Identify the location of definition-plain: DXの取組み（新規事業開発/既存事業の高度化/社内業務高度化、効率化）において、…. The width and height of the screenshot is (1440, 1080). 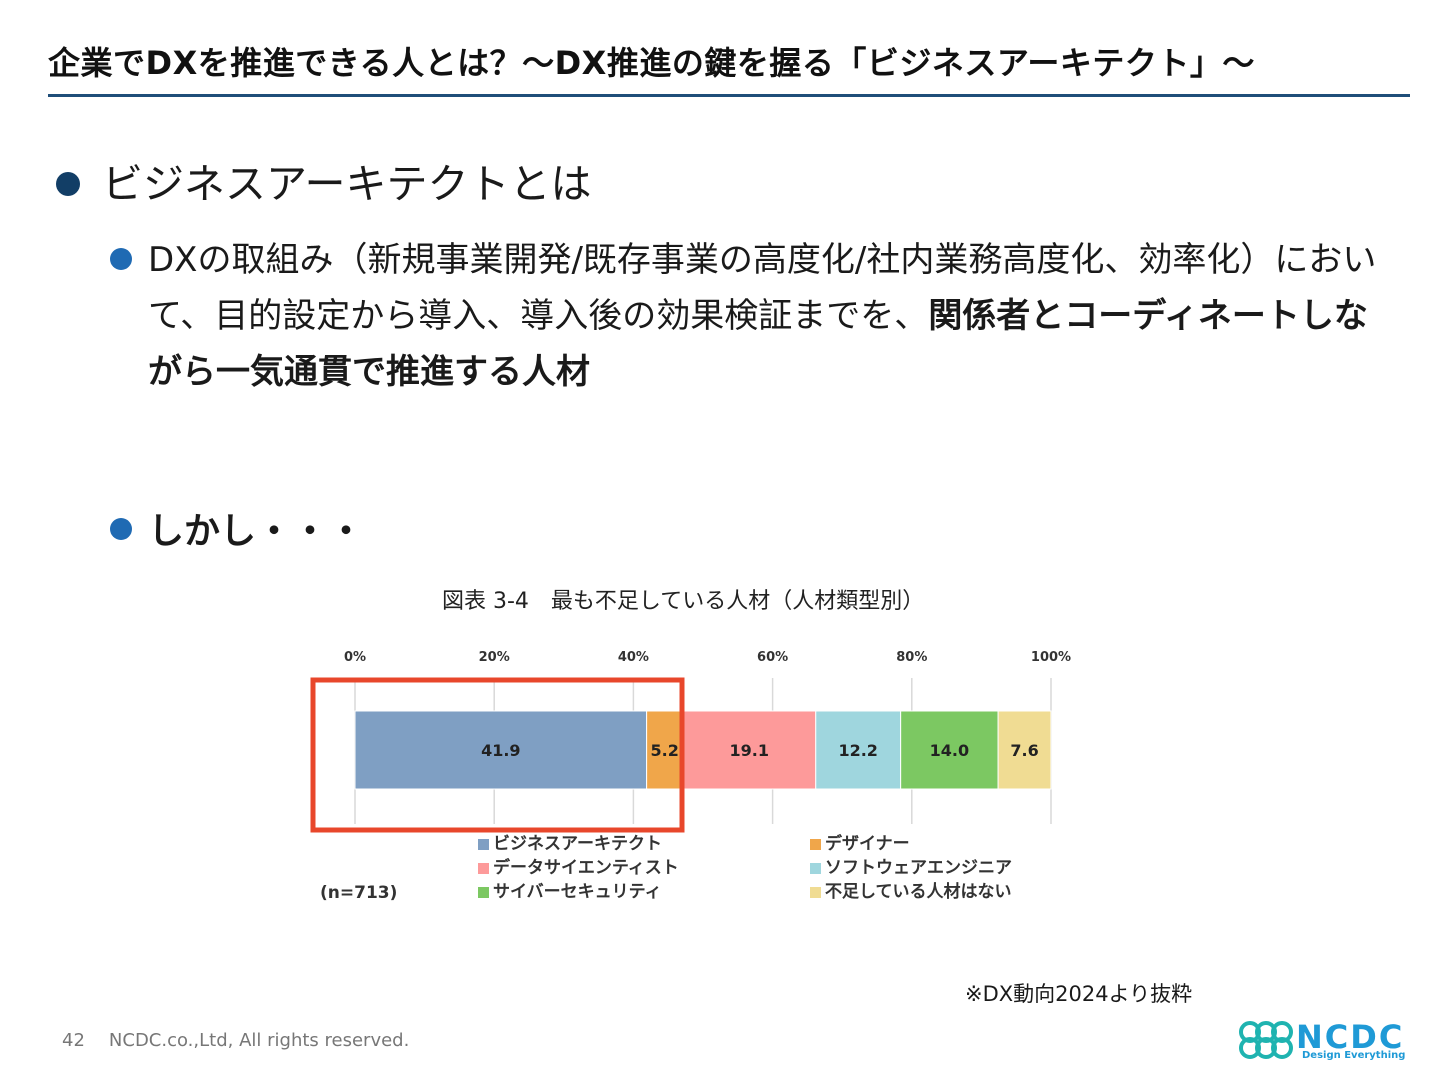
(762, 288).